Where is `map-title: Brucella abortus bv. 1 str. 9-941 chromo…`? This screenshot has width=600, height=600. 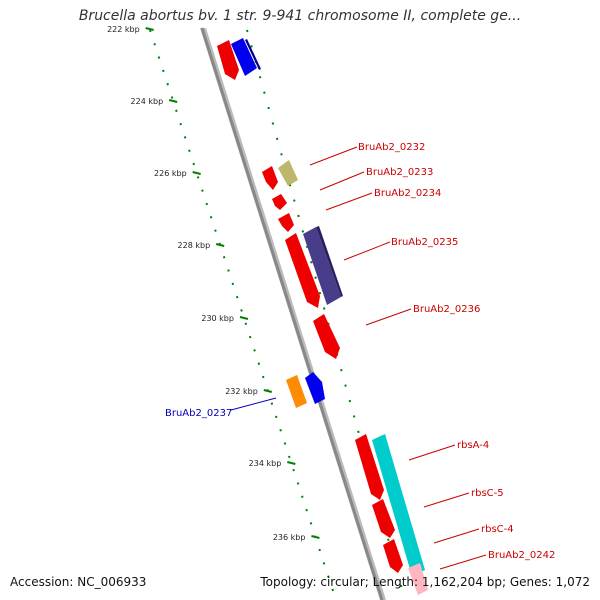 map-title: Brucella abortus bv. 1 str. 9-941 chromo… is located at coordinates (300, 16).